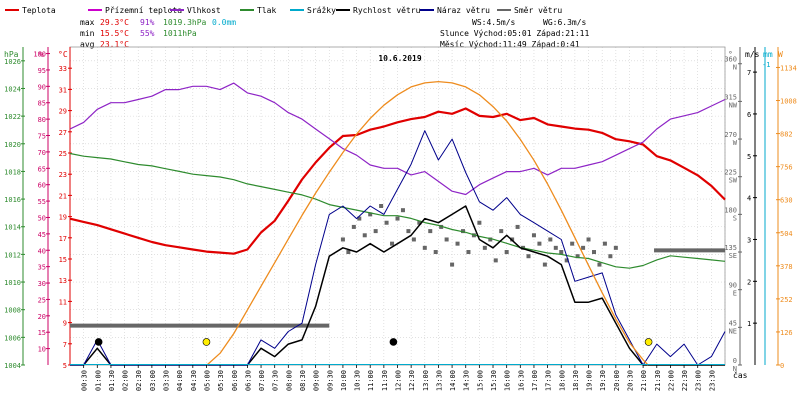 This screenshot has height=400, width=800. Describe the element at coordinates (42, 251) in the screenshot. I see `humidity-tick-label: 40` at that location.